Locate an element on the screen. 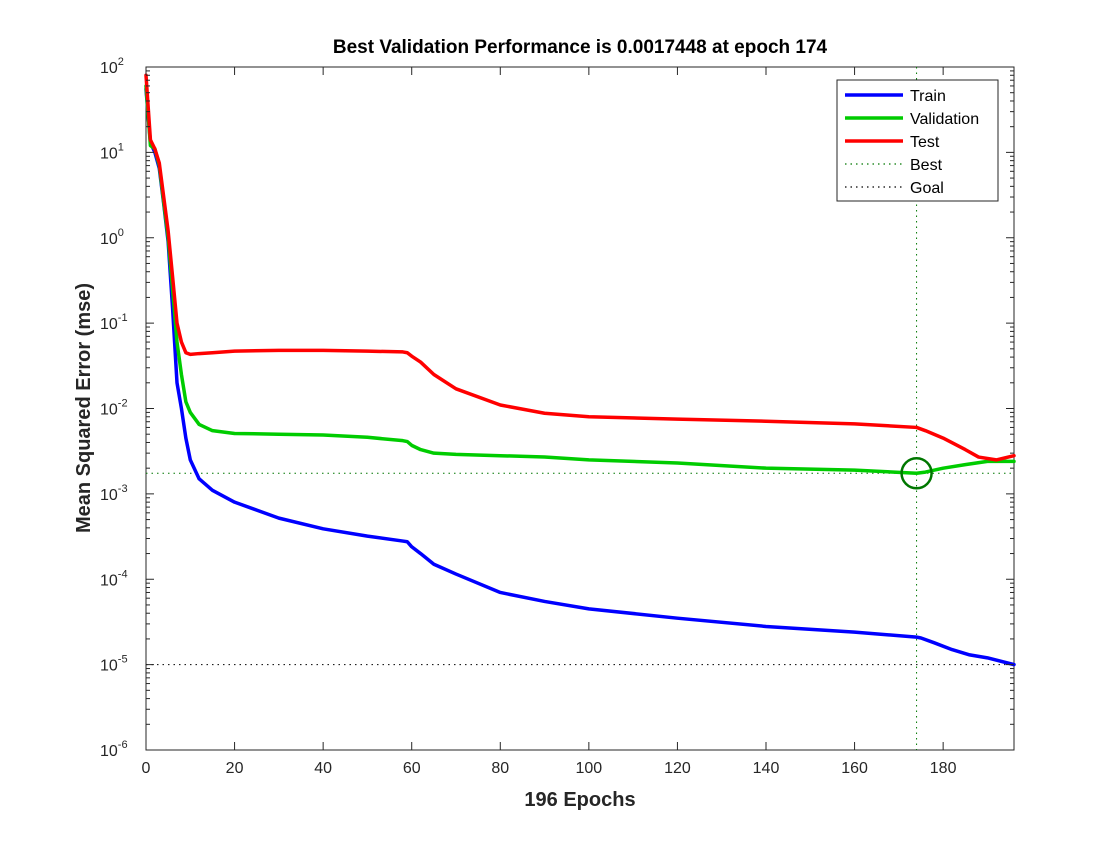 This screenshot has height=845, width=1120. x-tick-label: 20 is located at coordinates (235, 768).